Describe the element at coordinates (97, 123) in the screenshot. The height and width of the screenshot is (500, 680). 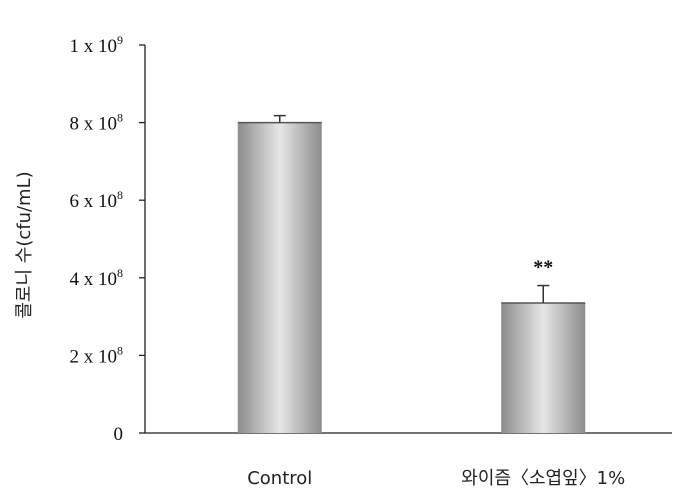
I see `y-tick-label: 8 x 10⁸` at that location.